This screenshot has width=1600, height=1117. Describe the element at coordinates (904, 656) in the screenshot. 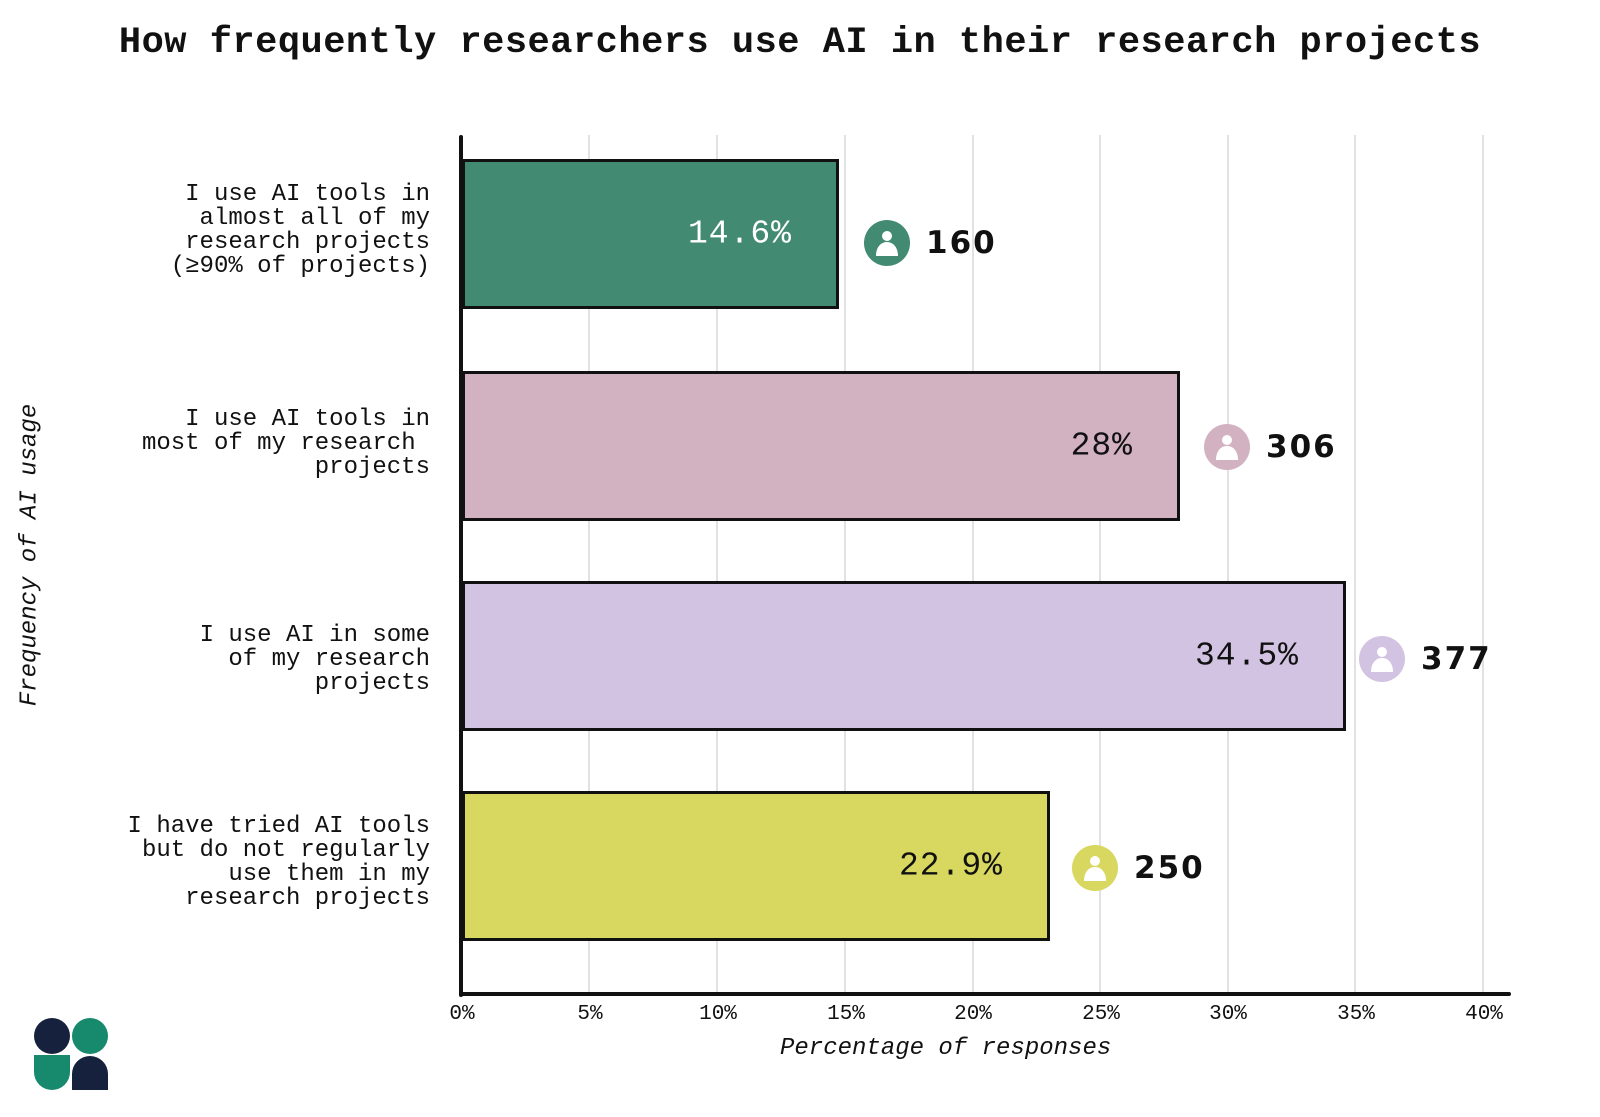

I see `bar-some: 34.5%` at that location.